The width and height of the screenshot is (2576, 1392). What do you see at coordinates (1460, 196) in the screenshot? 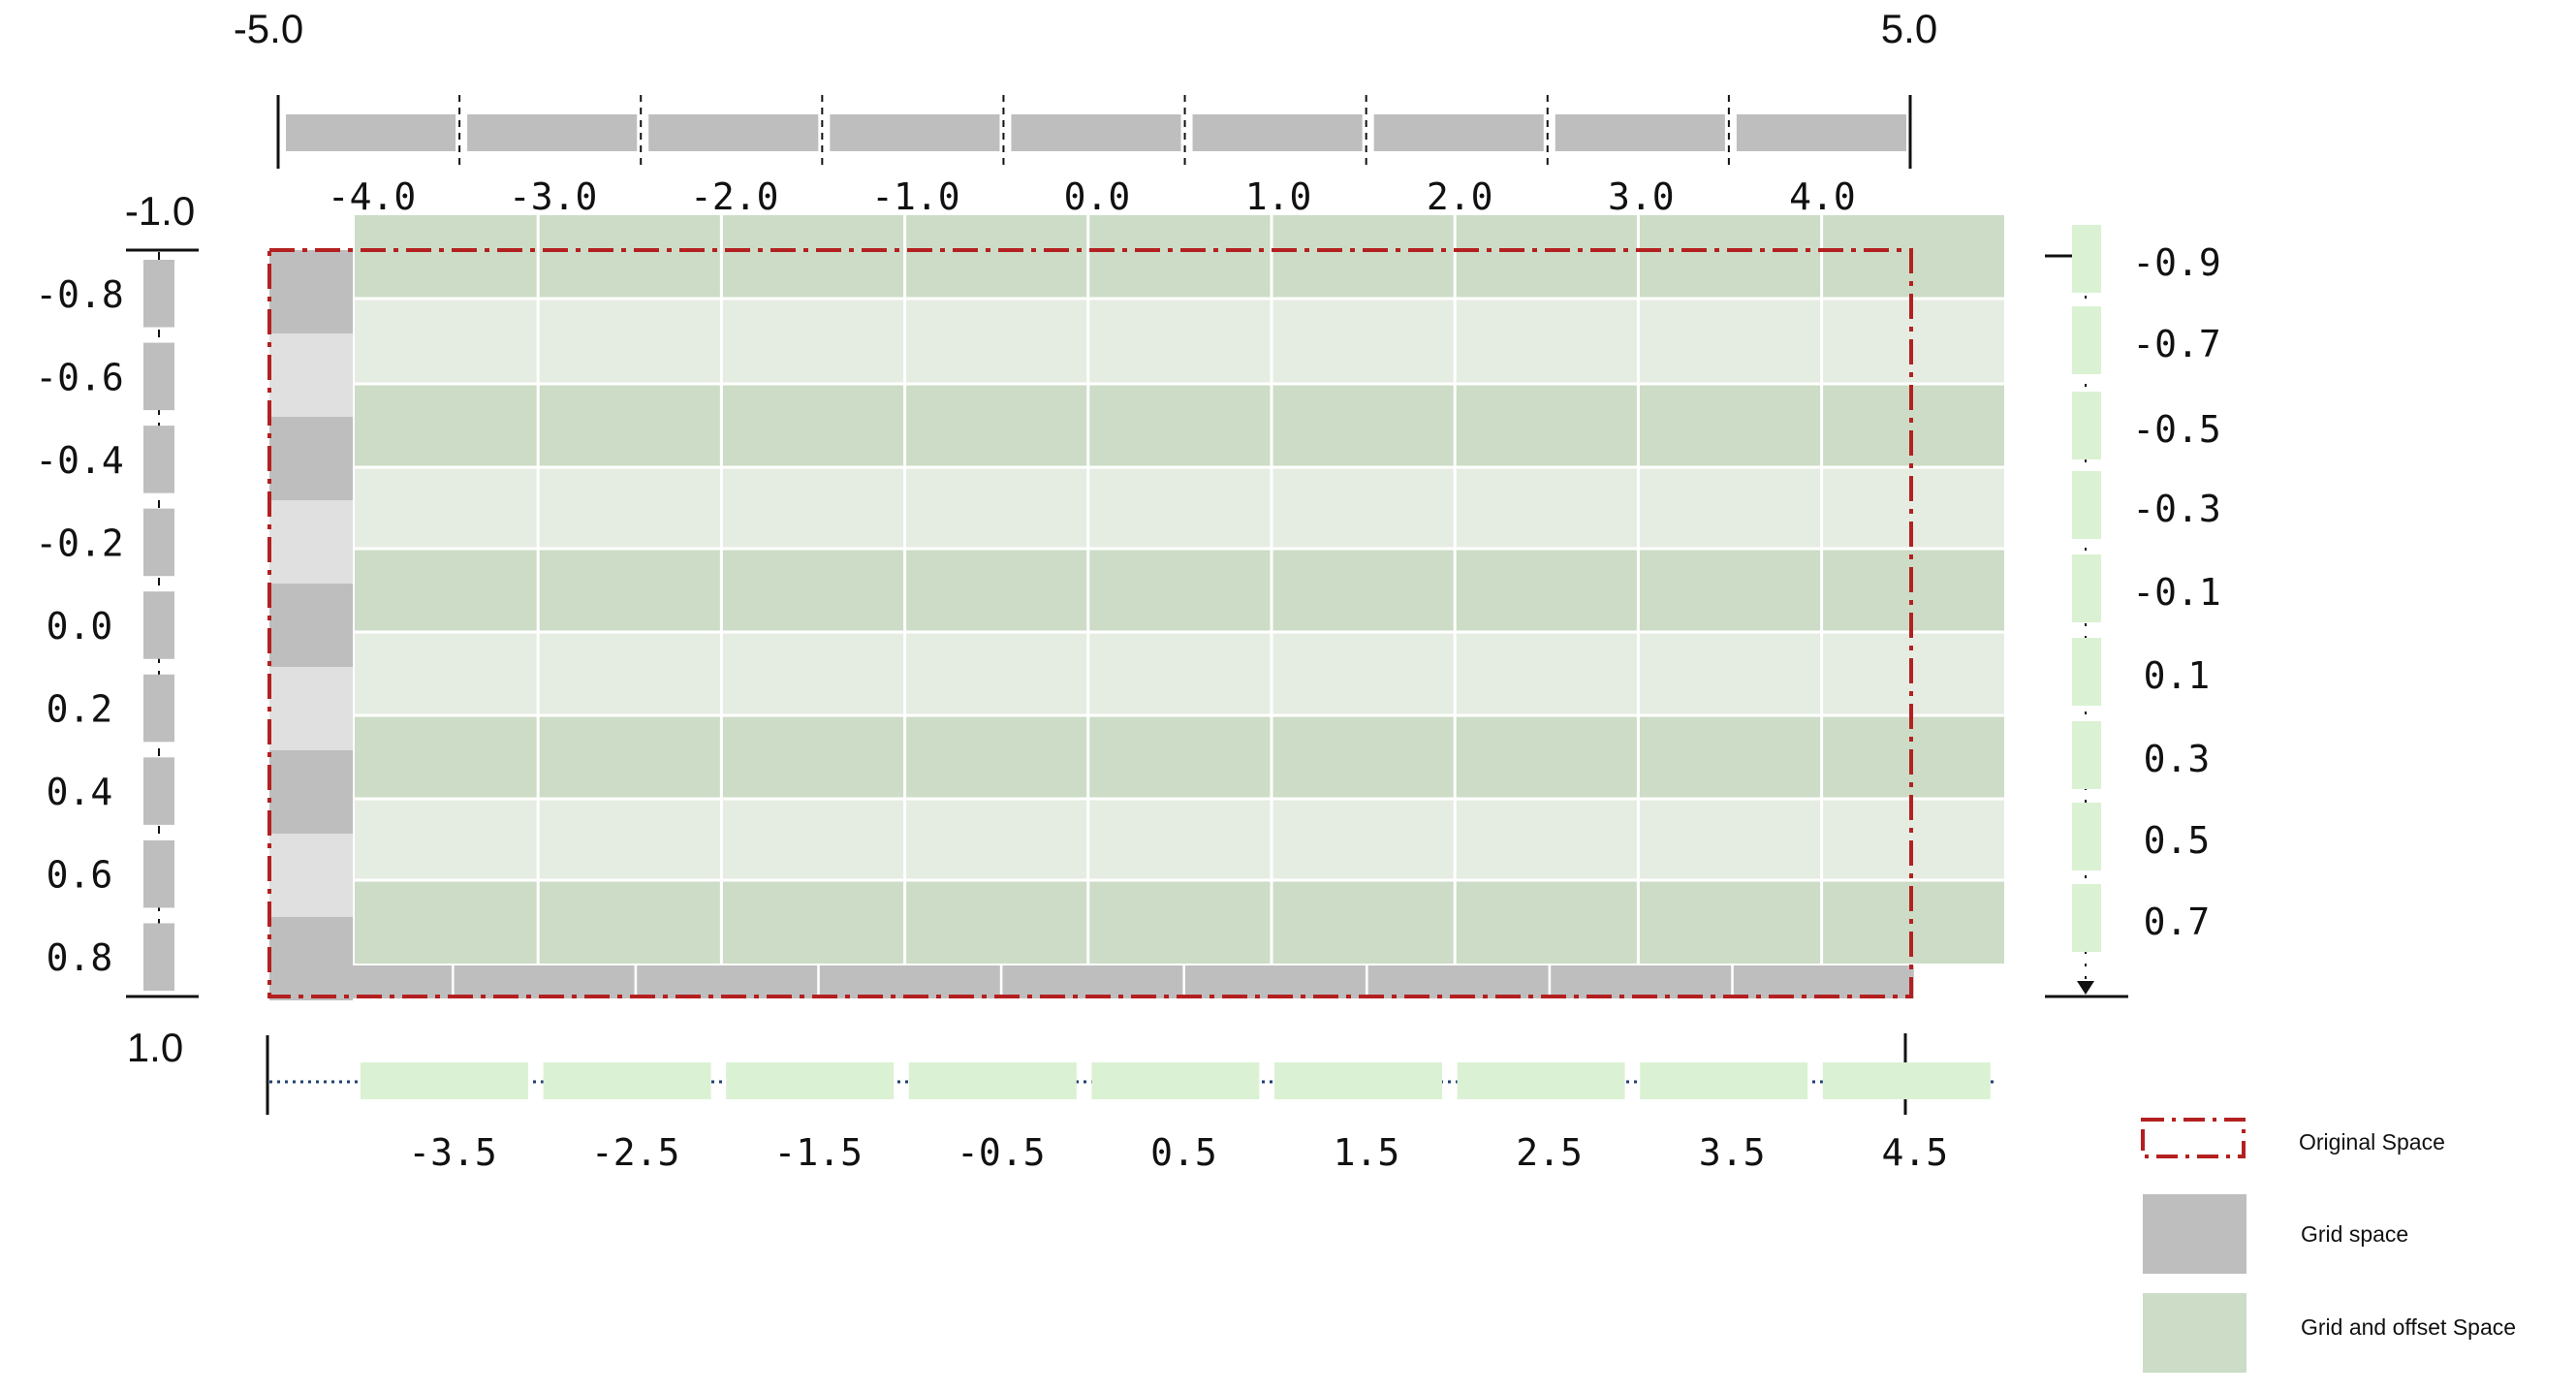
I see `top-axis-tick-label: 2.0` at bounding box center [1460, 196].